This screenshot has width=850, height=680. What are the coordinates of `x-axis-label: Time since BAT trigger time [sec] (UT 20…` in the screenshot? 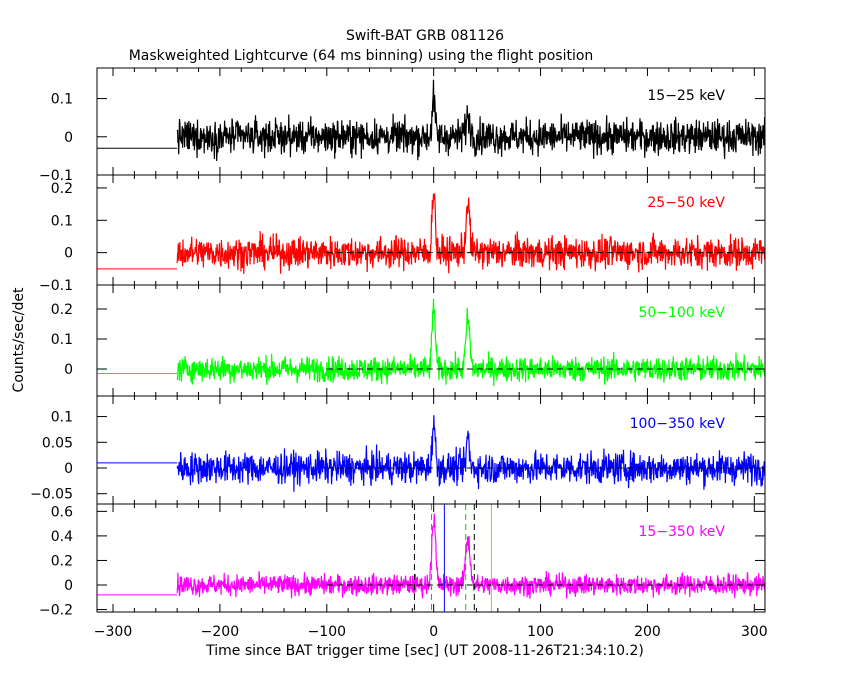 It's located at (424, 651).